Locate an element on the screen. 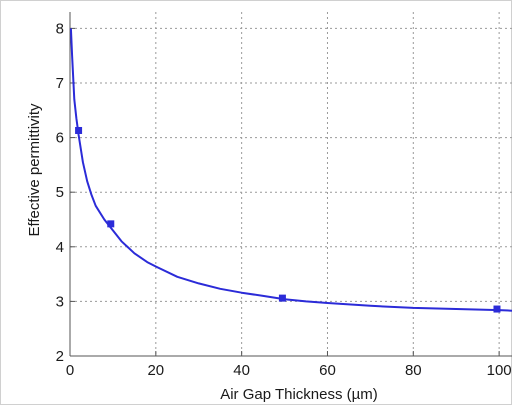 The width and height of the screenshot is (512, 405). x-tick-label: 100 is located at coordinates (499, 370).